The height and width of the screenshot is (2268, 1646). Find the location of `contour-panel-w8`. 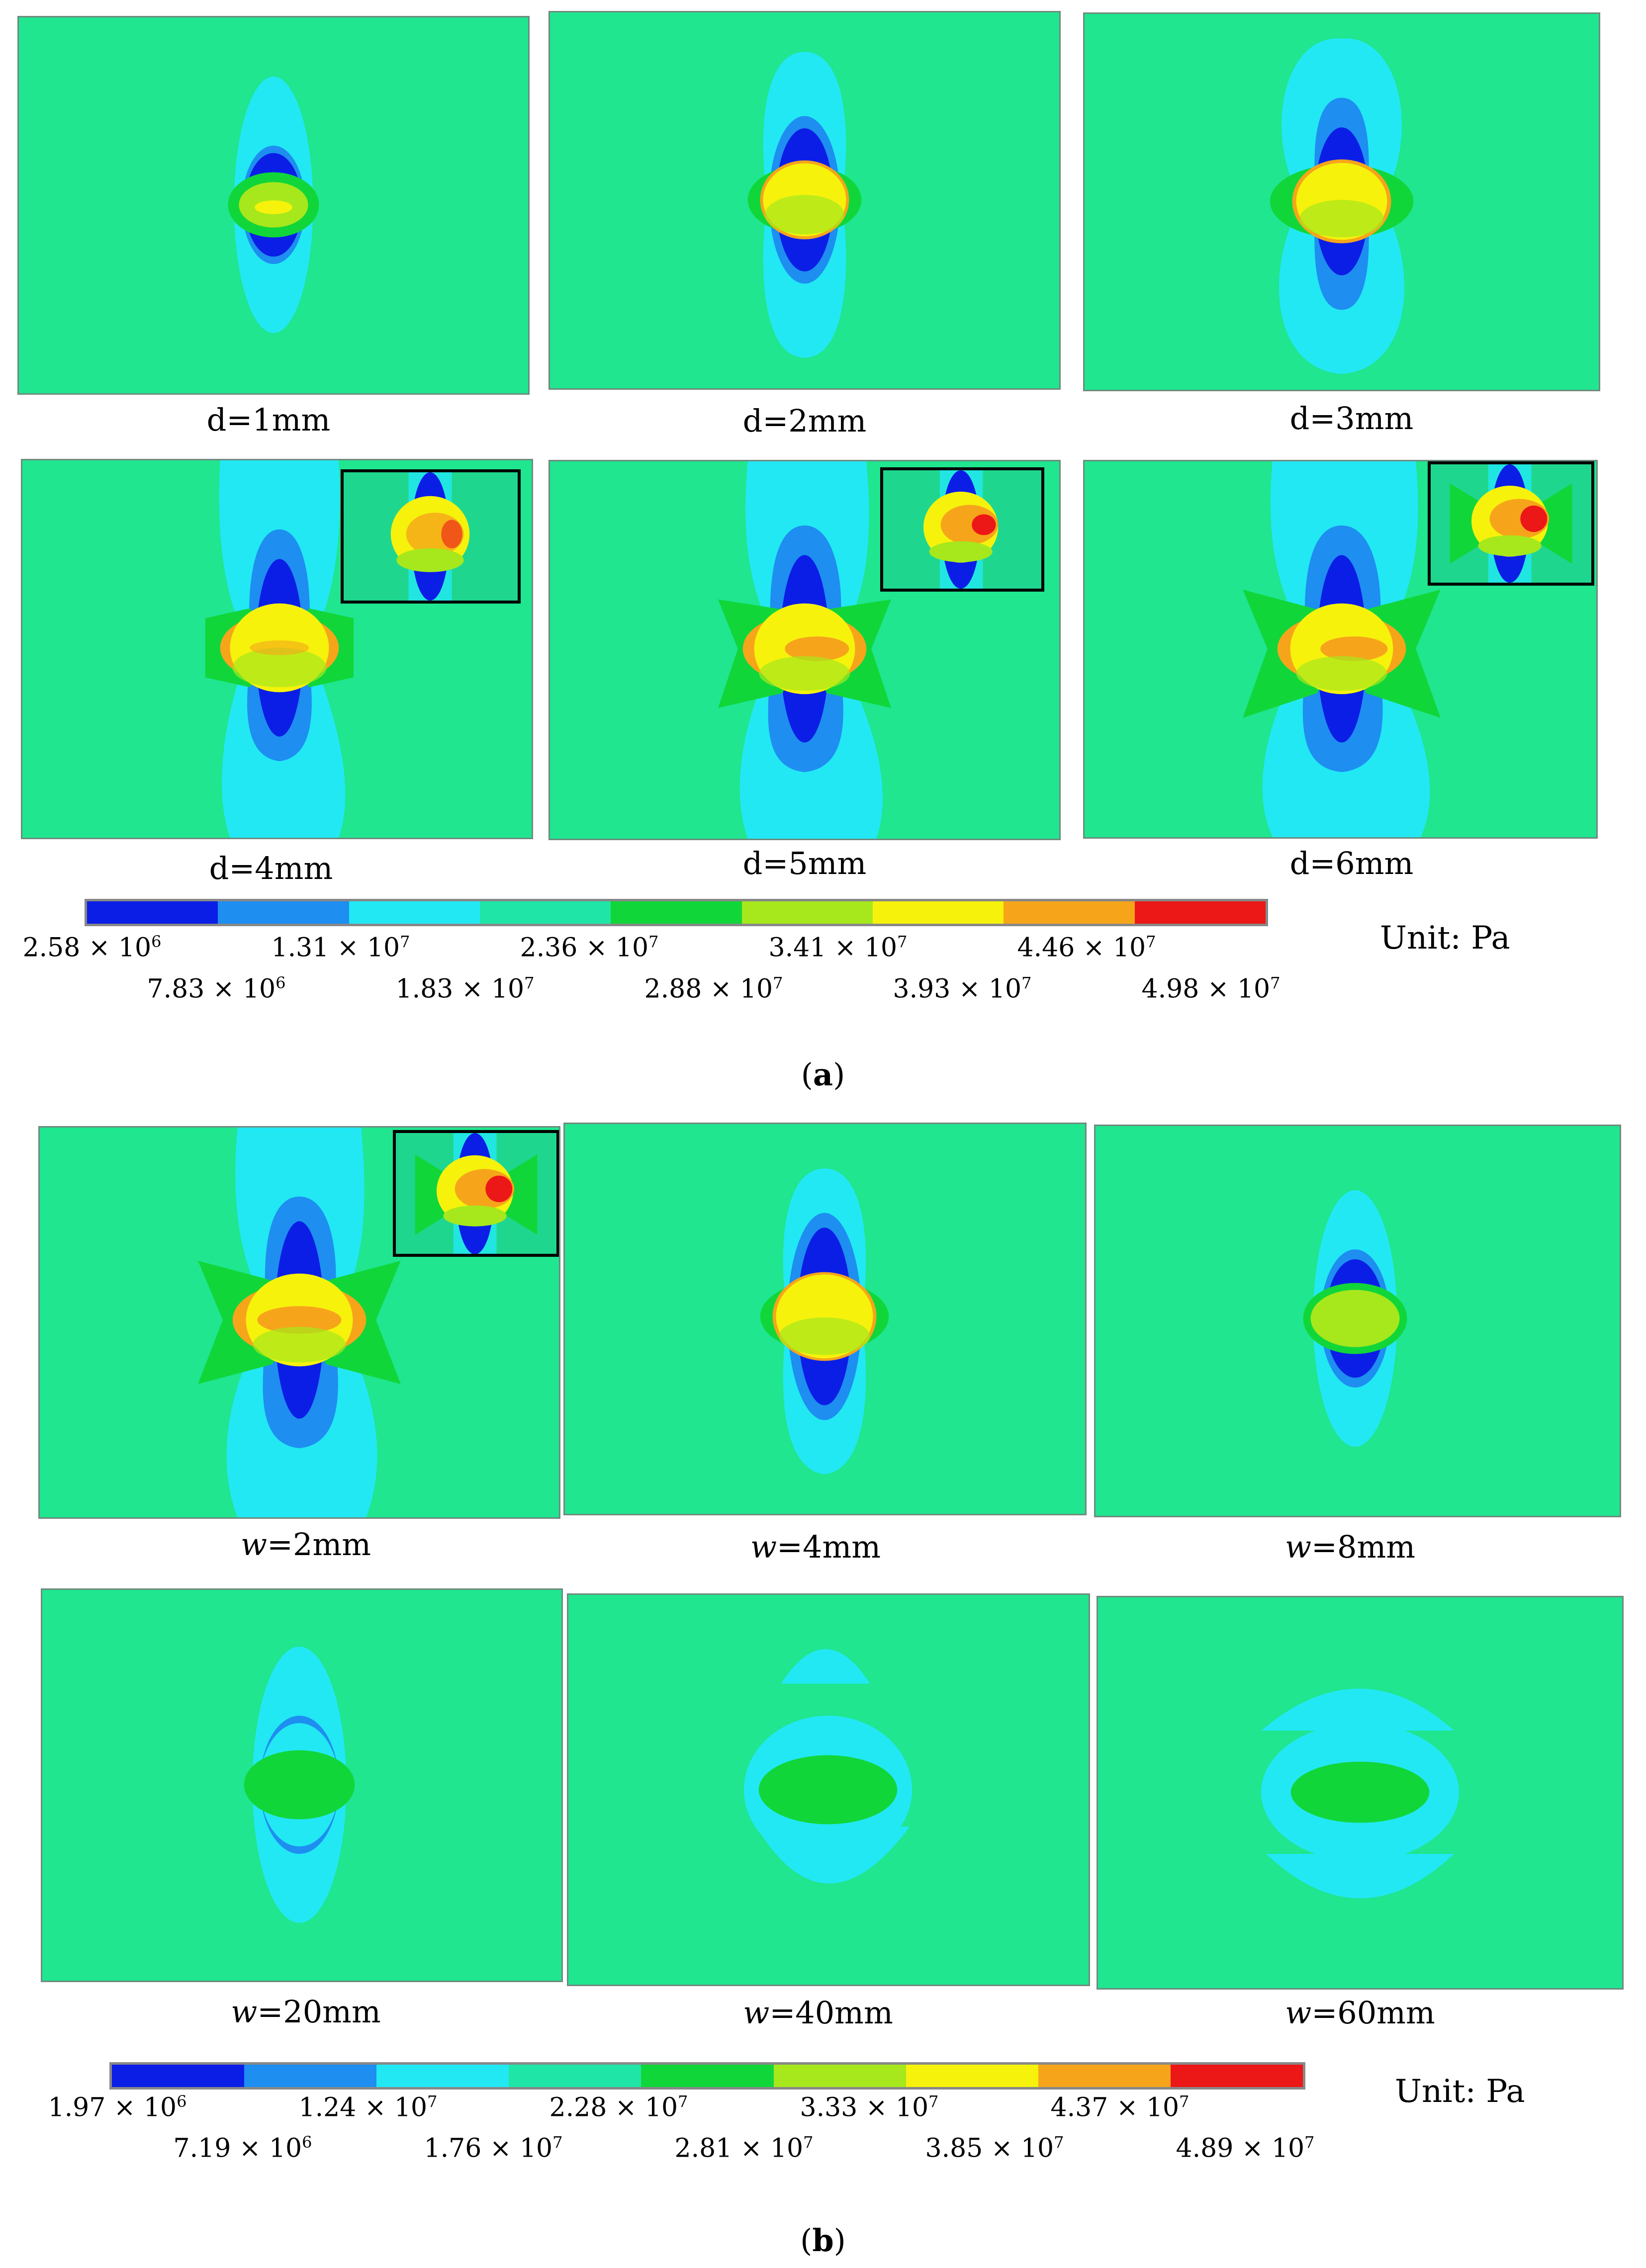

contour-panel-w8 is located at coordinates (1357, 1321).